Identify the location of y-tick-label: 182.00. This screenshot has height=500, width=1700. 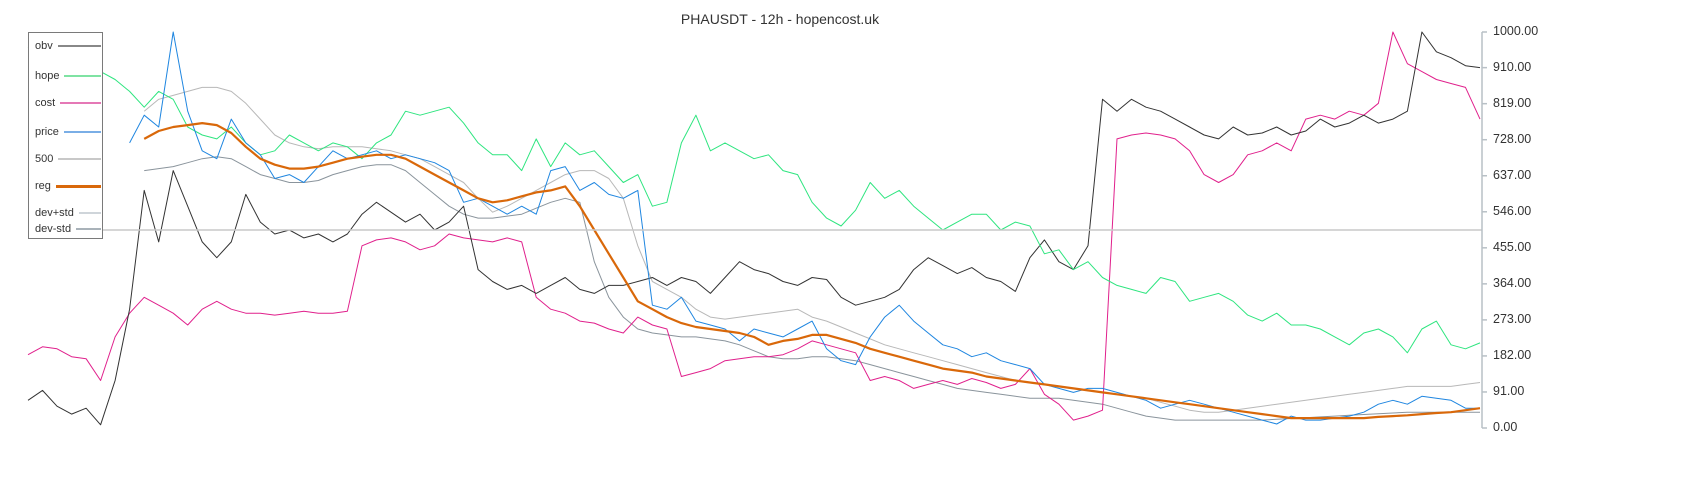
(1512, 354).